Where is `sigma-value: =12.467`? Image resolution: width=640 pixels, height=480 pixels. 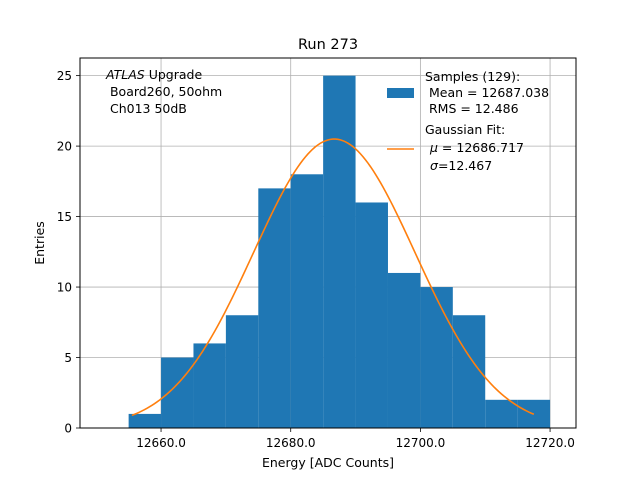 sigma-value: =12.467 is located at coordinates (465, 165).